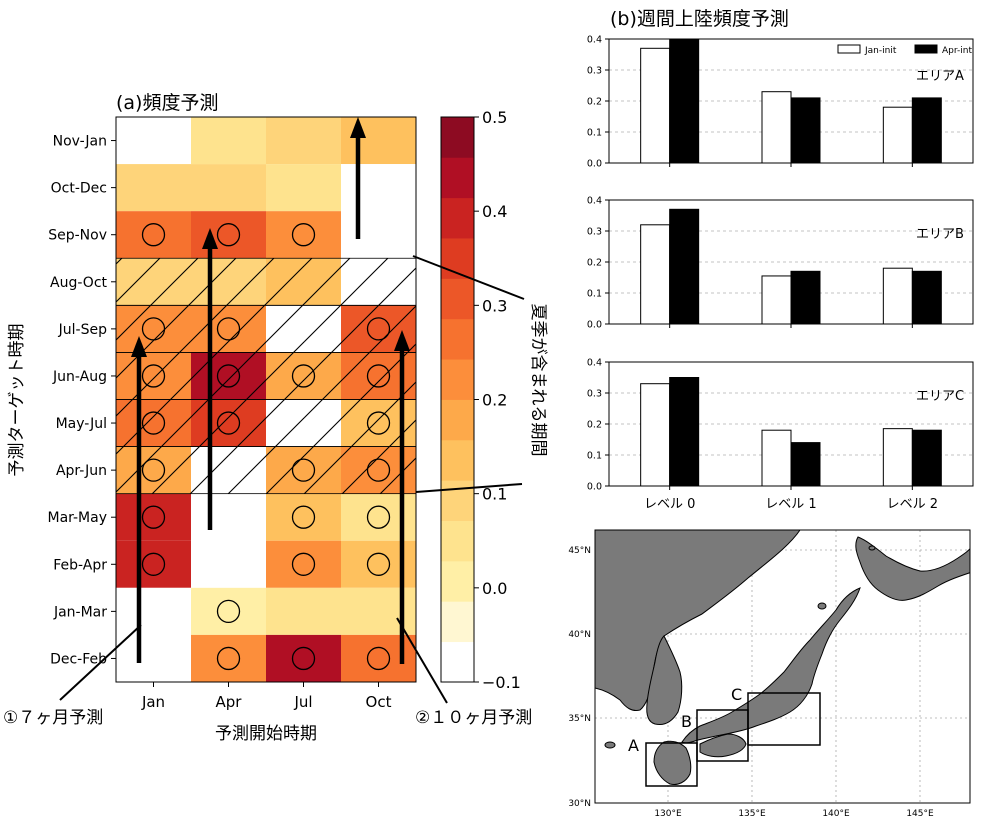 This screenshot has width=1000, height=823. What do you see at coordinates (266, 696) in the screenshot?
I see `heatmap-x-tick-labels: Jan Apr Jul Oct` at bounding box center [266, 696].